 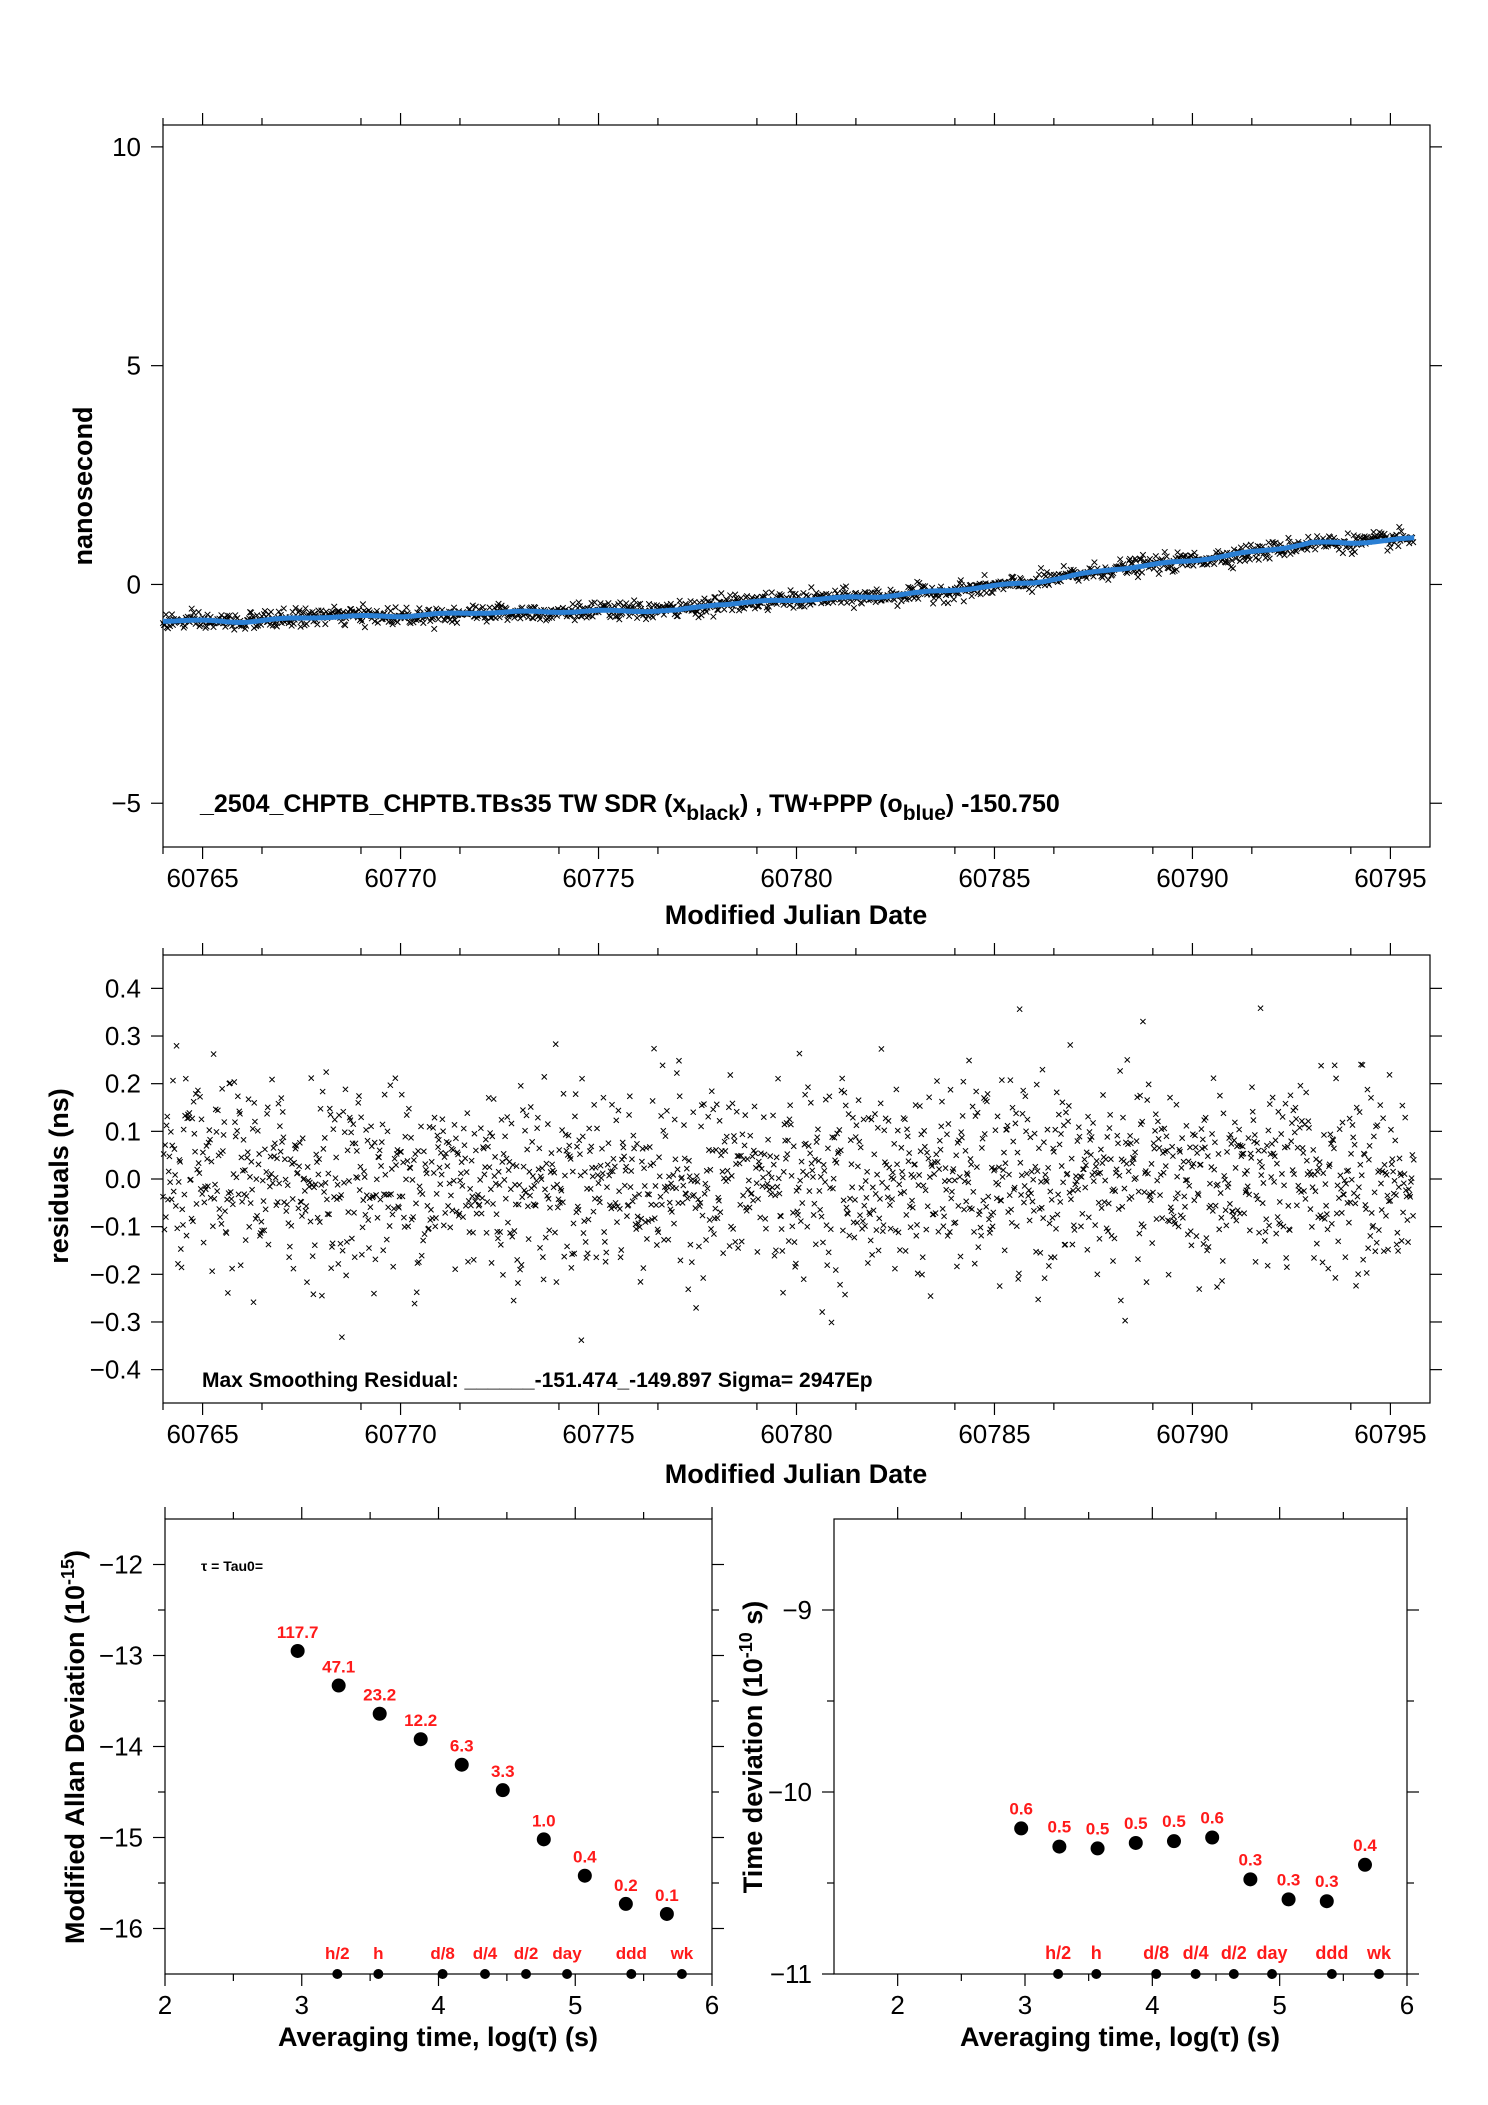 I want to click on tdev-tau-marker-label: day, so click(x=1272, y=1953).